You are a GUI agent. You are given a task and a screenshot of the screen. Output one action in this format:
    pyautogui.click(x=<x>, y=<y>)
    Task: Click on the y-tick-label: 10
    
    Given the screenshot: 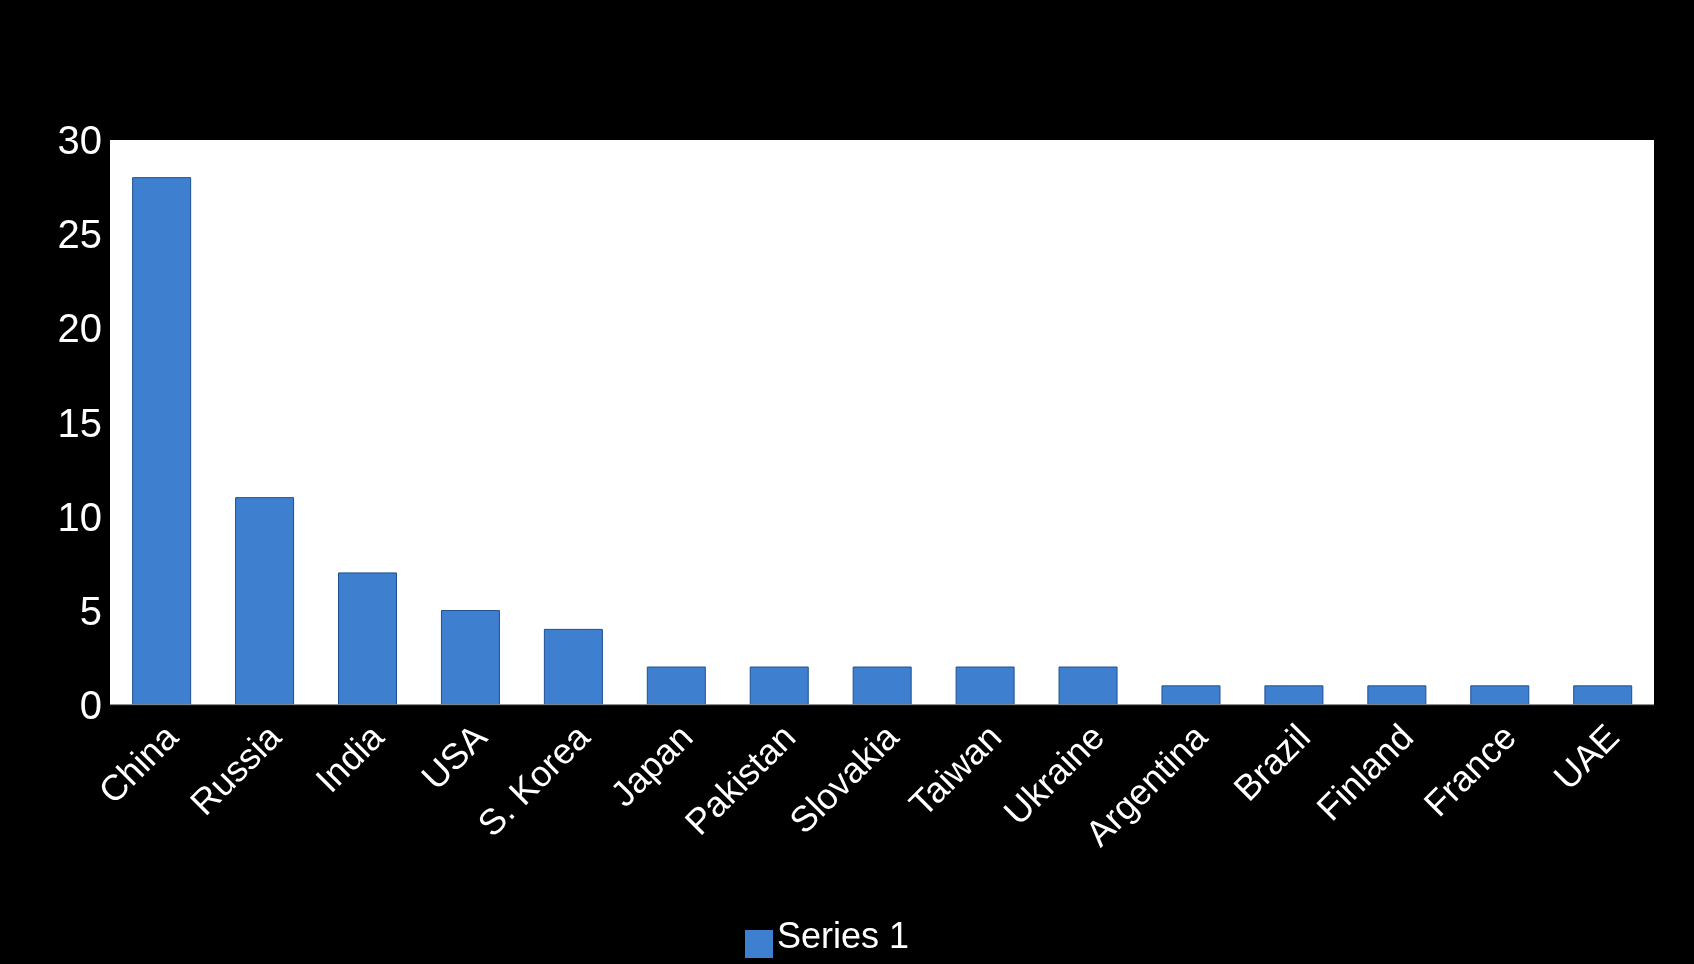 What is the action you would take?
    pyautogui.click(x=79, y=516)
    